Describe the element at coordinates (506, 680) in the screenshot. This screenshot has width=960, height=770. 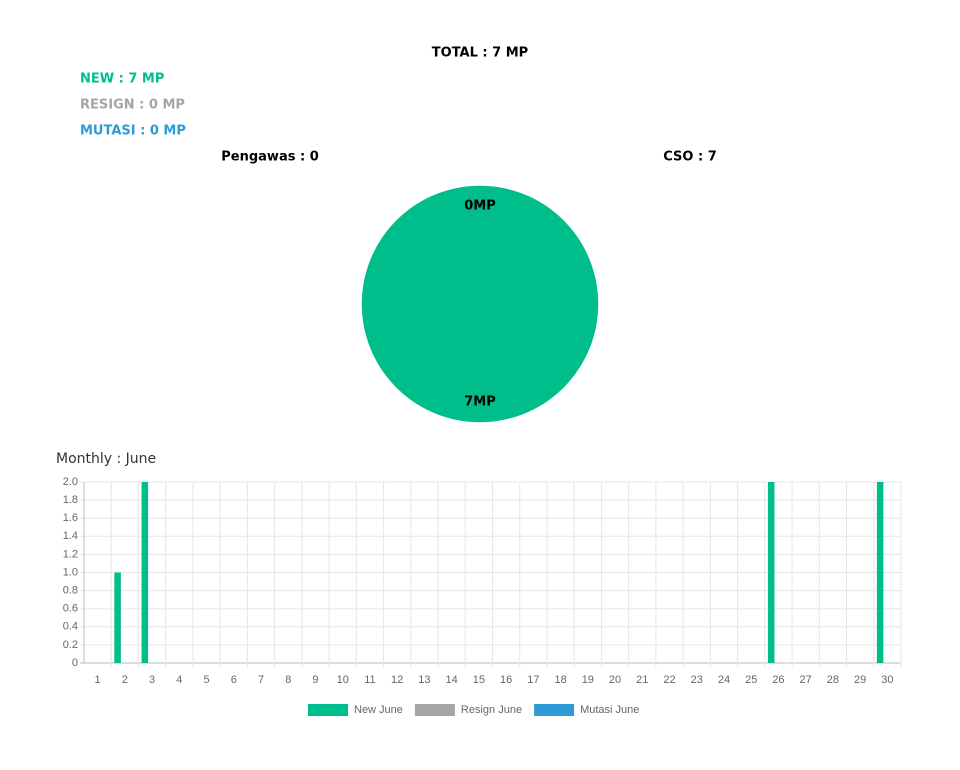
I see `x-tick-label: 16` at that location.